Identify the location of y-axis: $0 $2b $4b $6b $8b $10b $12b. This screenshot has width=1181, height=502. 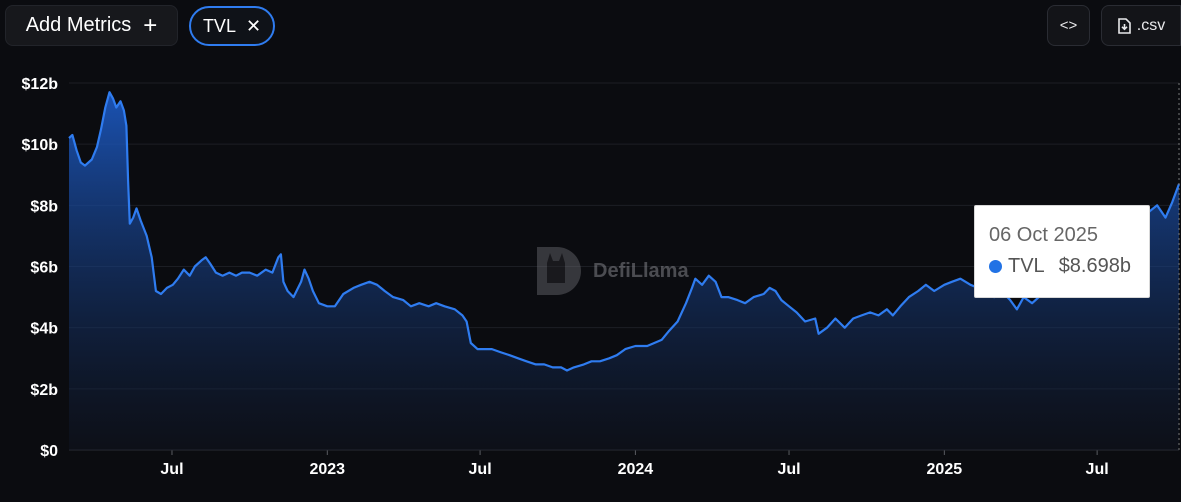
(40, 268).